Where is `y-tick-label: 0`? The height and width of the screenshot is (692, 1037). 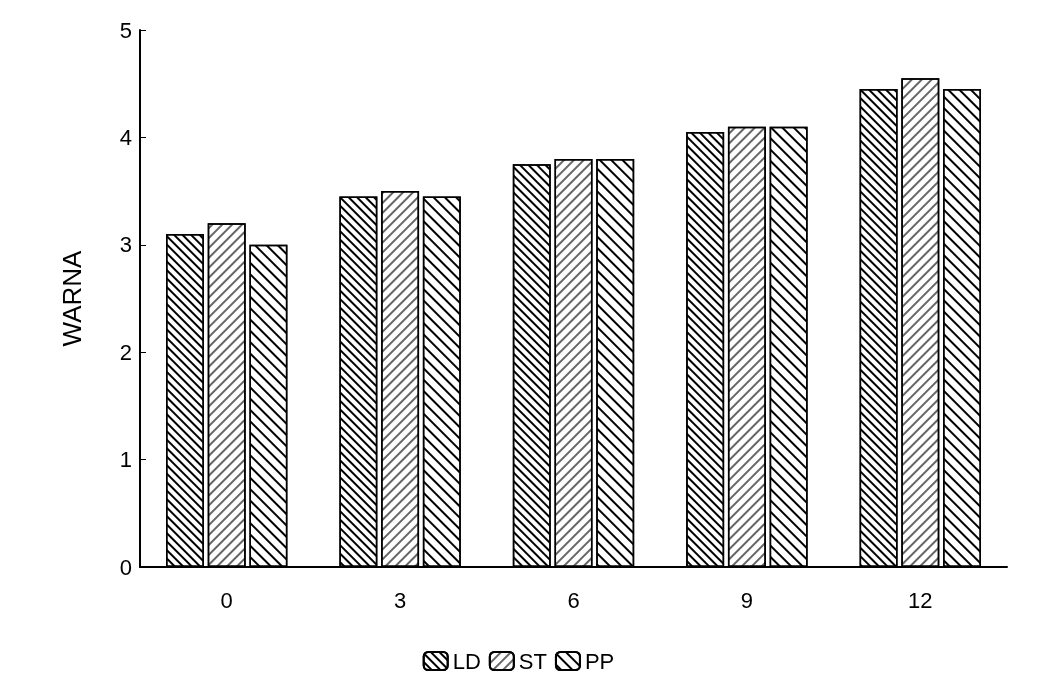 y-tick-label: 0 is located at coordinates (125, 567).